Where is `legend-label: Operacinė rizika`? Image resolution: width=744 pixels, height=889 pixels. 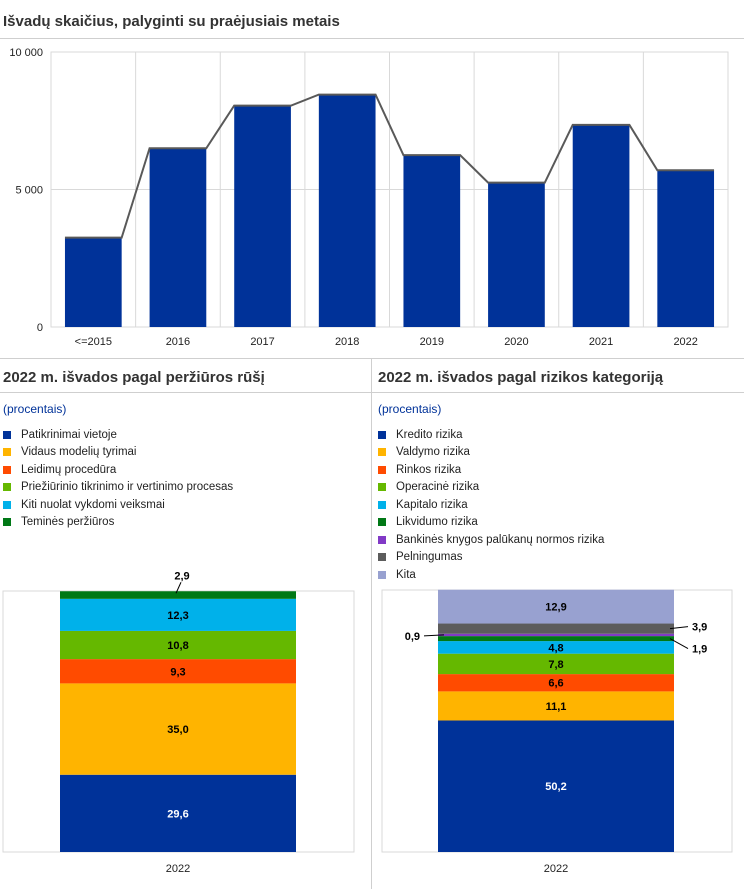 legend-label: Operacinė rizika is located at coordinates (438, 487).